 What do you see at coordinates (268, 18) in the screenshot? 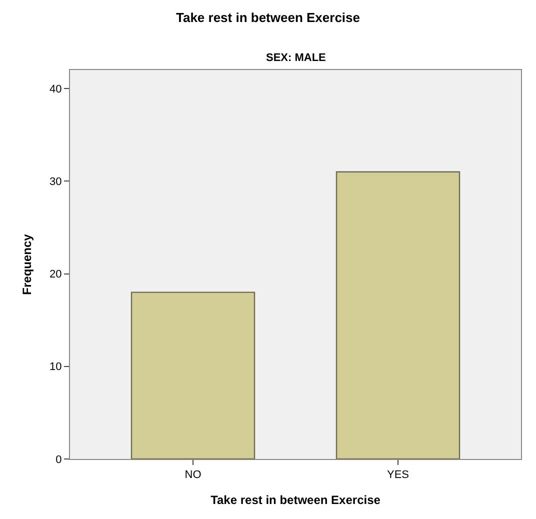
I see `chart-title: Take rest in between Exercise` at bounding box center [268, 18].